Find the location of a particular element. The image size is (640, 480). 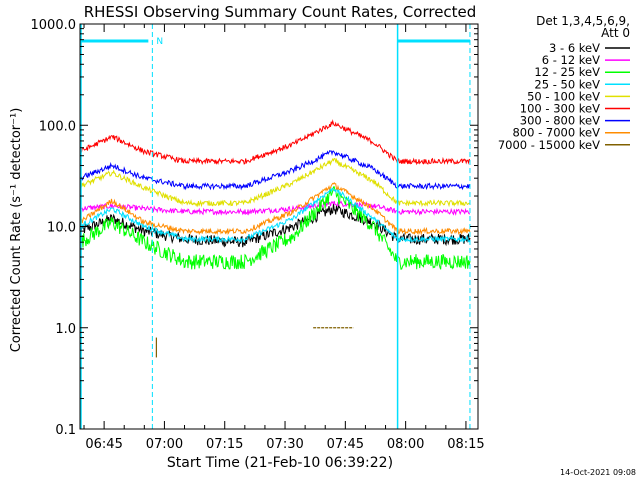

legend-label-2: 6 - 12 keV is located at coordinates (571, 60).